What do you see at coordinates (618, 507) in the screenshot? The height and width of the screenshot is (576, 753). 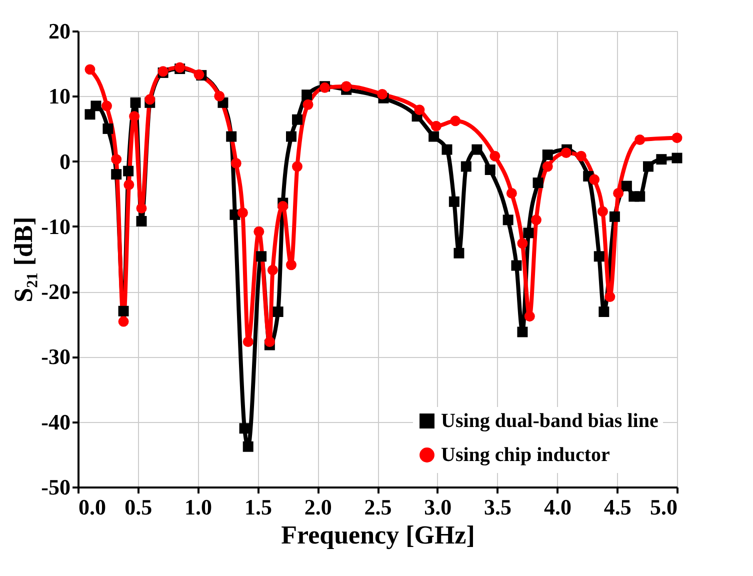 I see `x-tick-label: 4.5` at bounding box center [618, 507].